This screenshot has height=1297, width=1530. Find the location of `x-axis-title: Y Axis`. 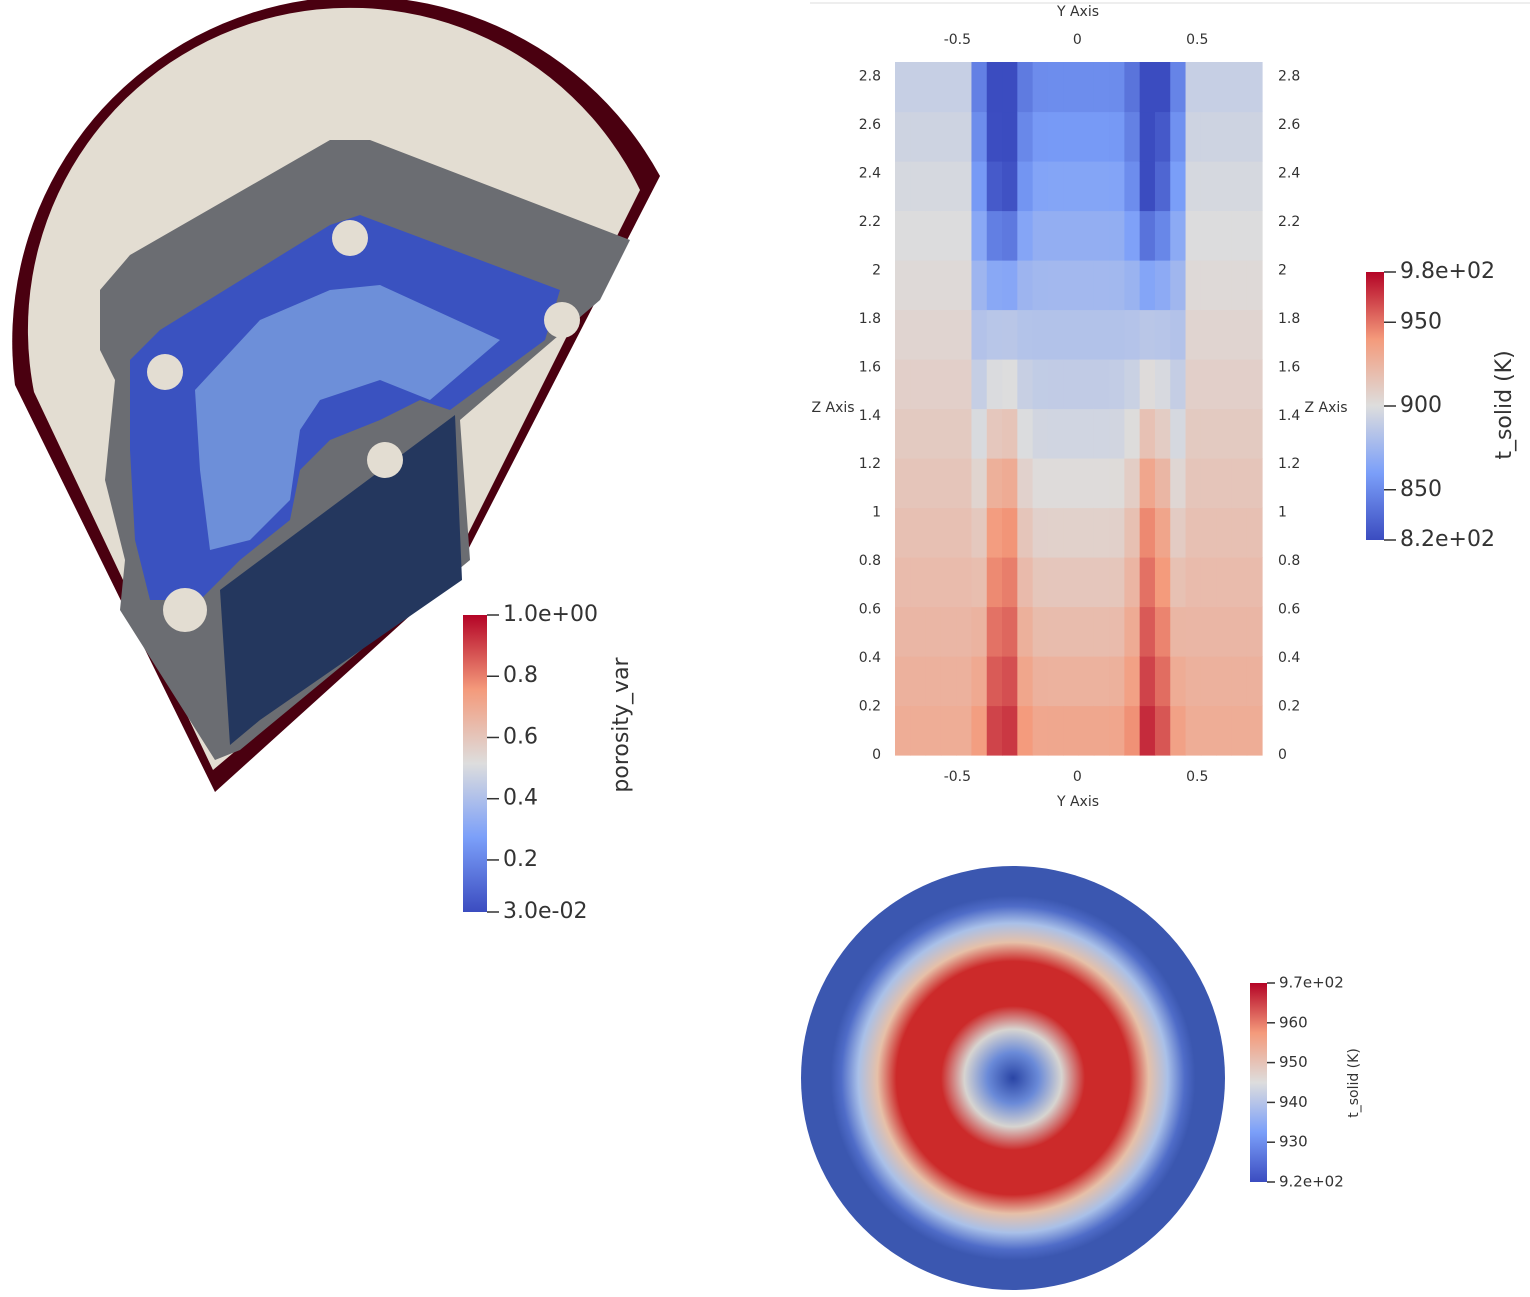

x-axis-title: Y Axis is located at coordinates (1077, 802).